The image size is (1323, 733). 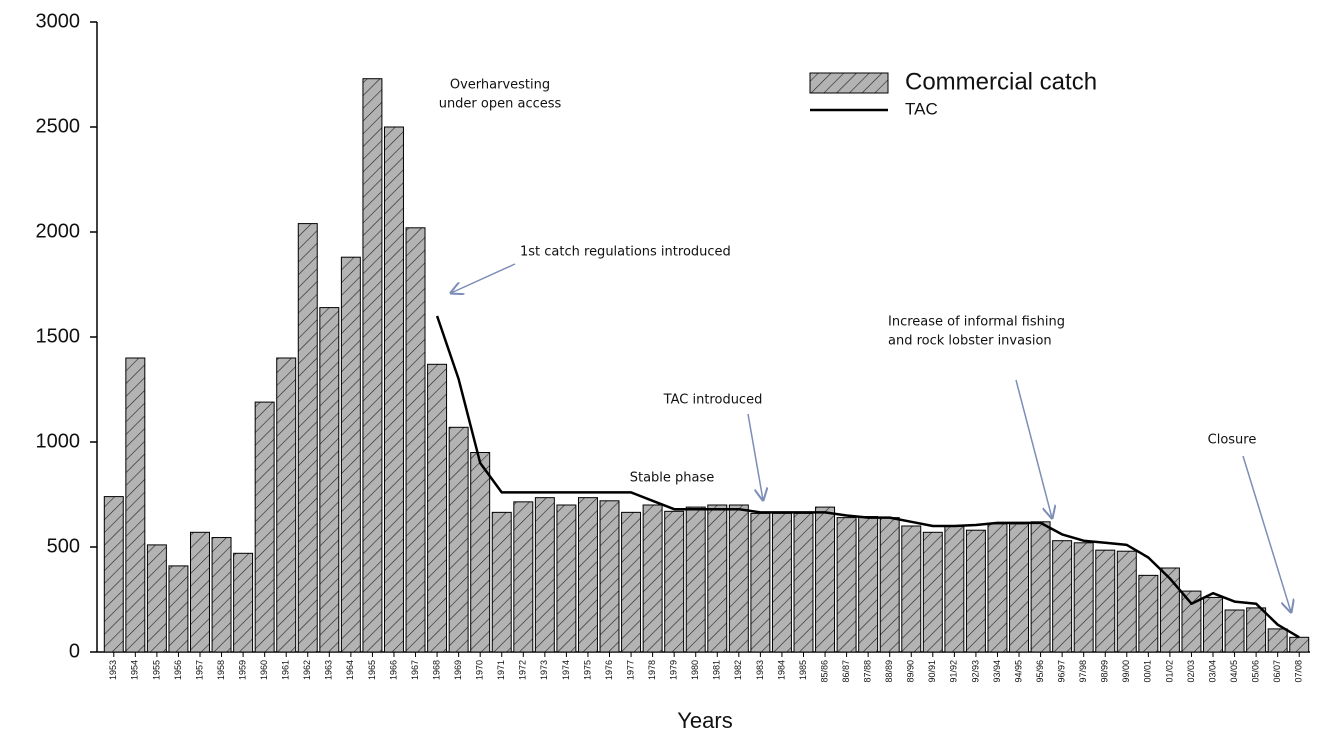 I want to click on annotation: Stable phase, so click(x=672, y=478).